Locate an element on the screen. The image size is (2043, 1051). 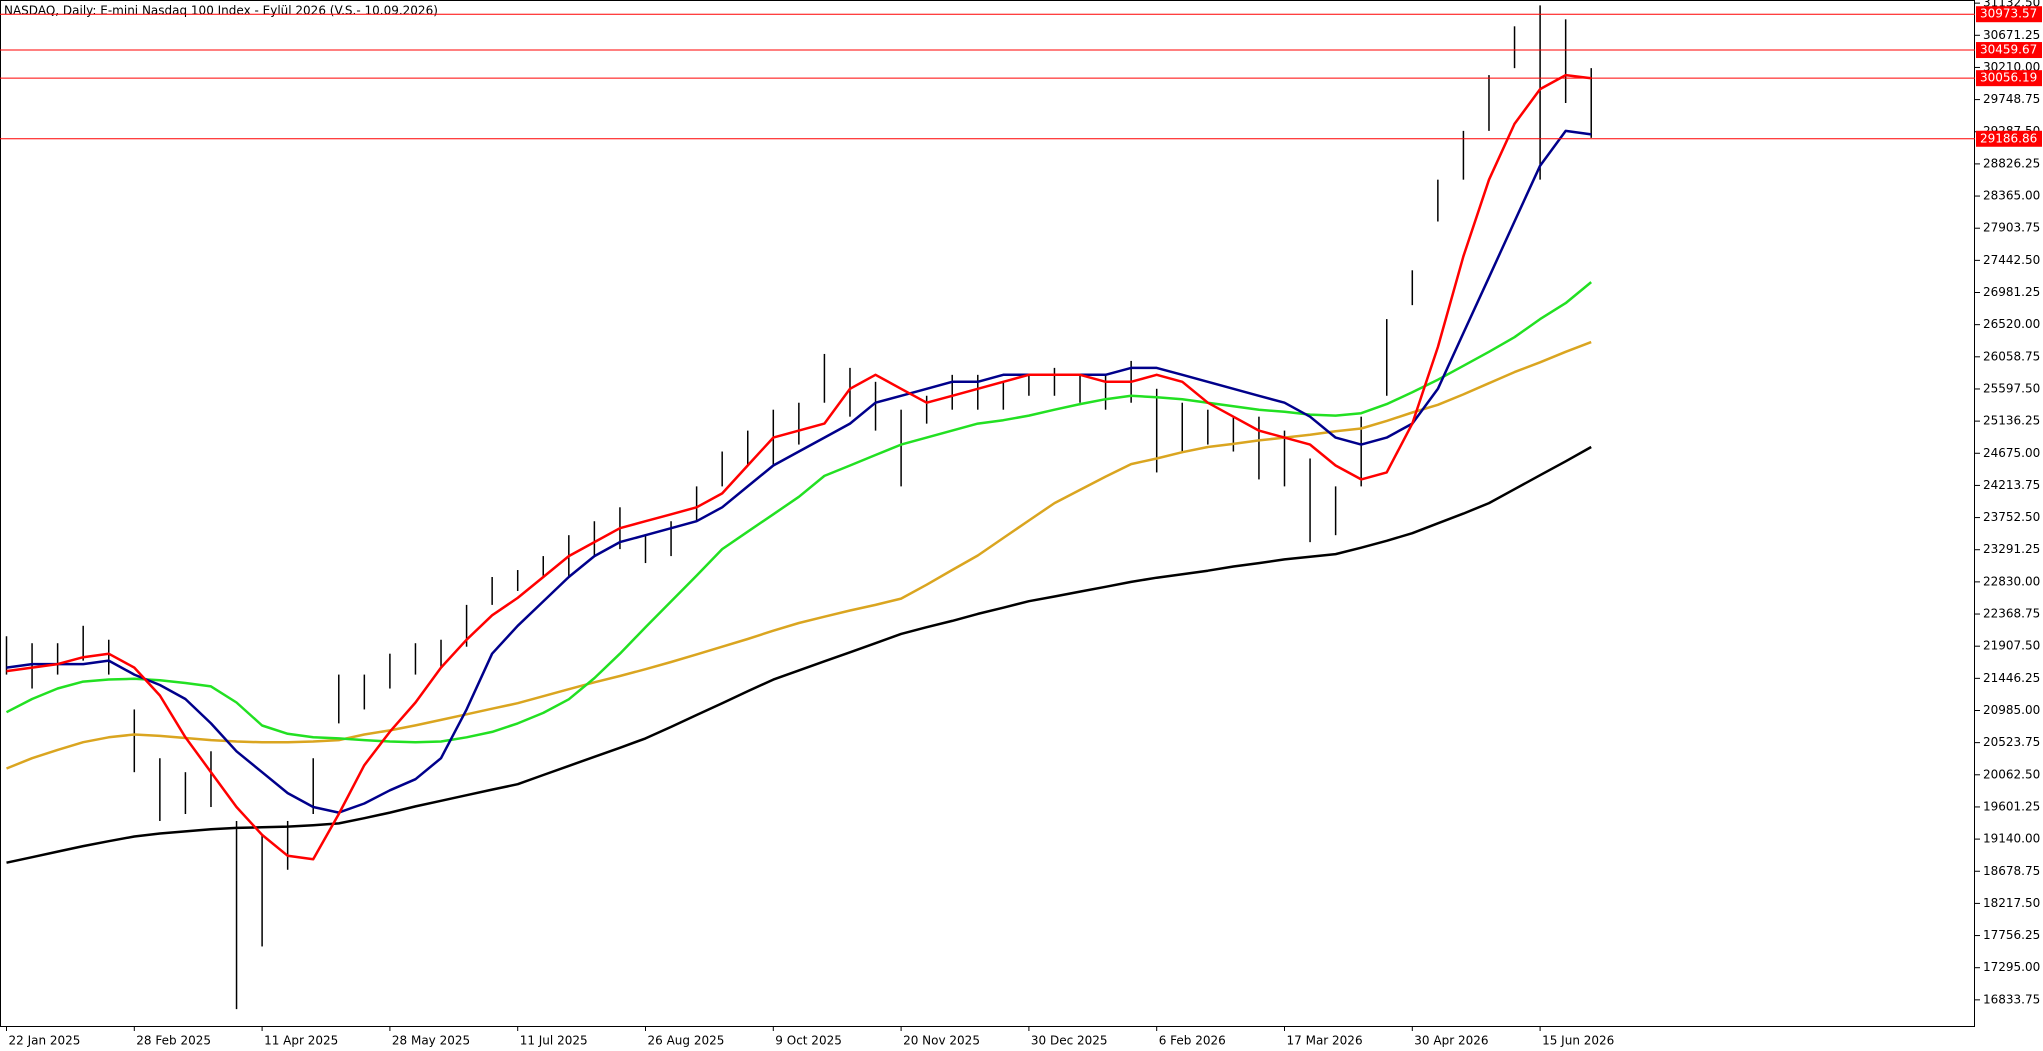
x-tick-label: 26 Aug 2025 is located at coordinates (686, 1041).